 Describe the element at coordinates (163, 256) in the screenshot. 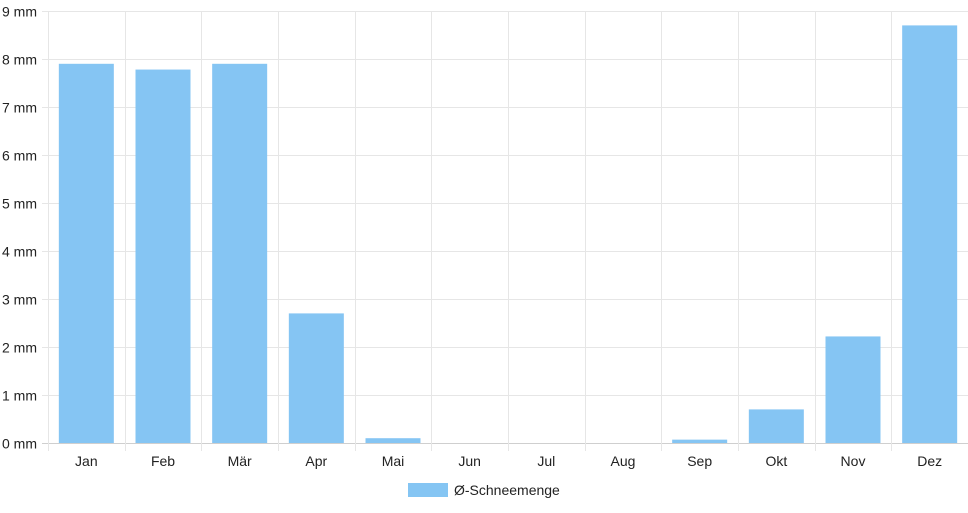

I see `bar-feb` at that location.